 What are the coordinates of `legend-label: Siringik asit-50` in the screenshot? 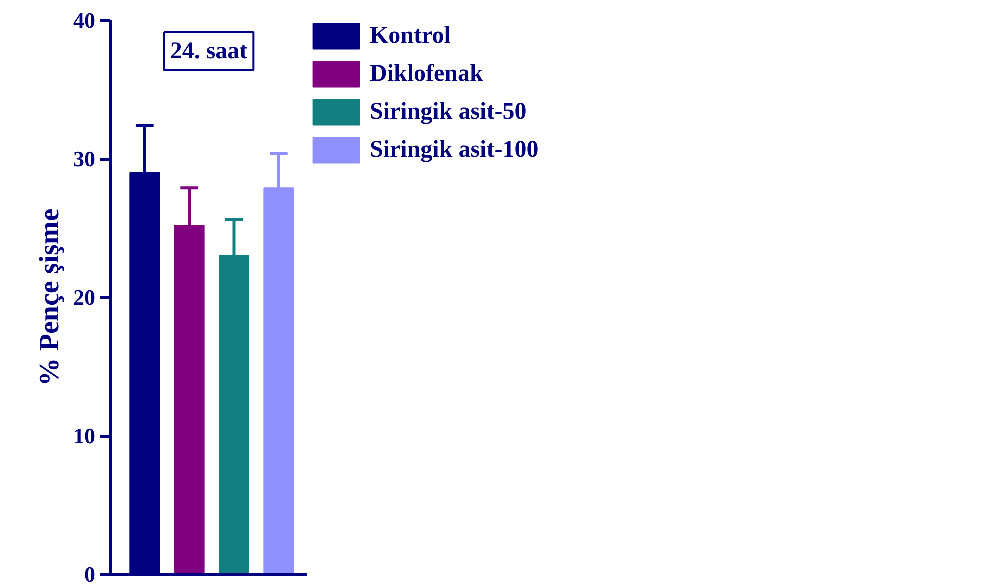 It's located at (448, 112).